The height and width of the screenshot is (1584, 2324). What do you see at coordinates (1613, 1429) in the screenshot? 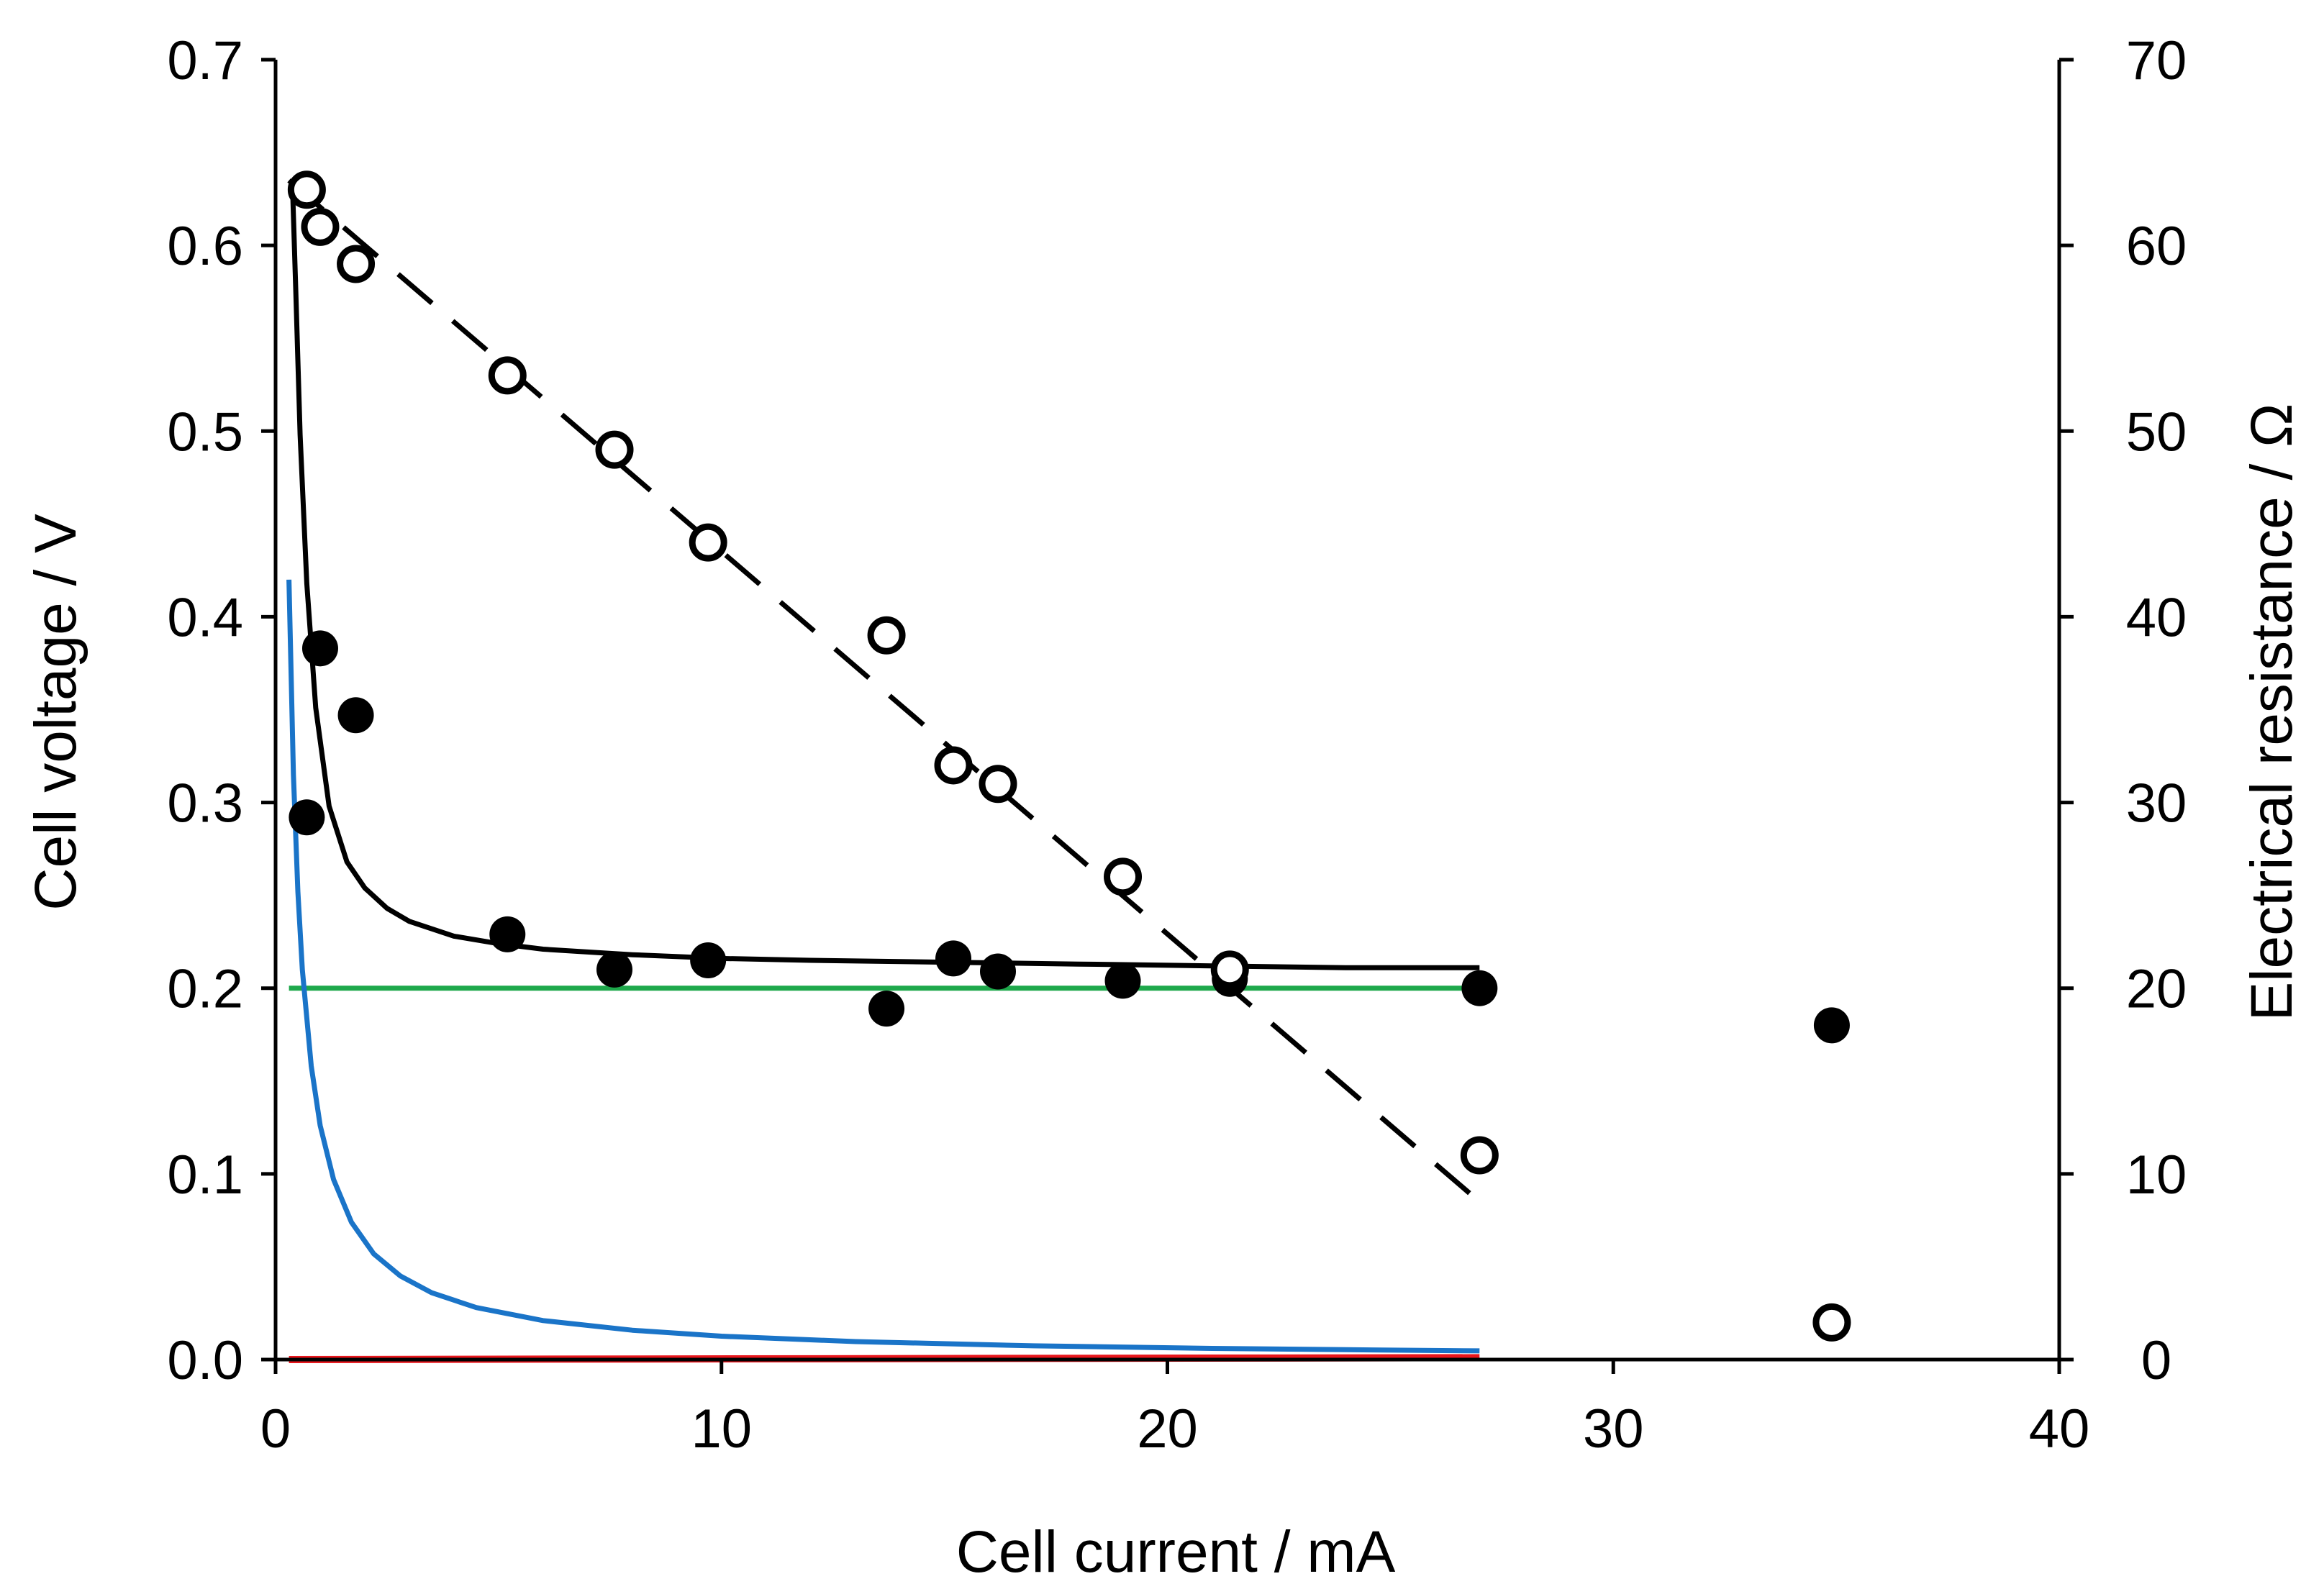
I see `x-tick-label: 30` at bounding box center [1613, 1429].